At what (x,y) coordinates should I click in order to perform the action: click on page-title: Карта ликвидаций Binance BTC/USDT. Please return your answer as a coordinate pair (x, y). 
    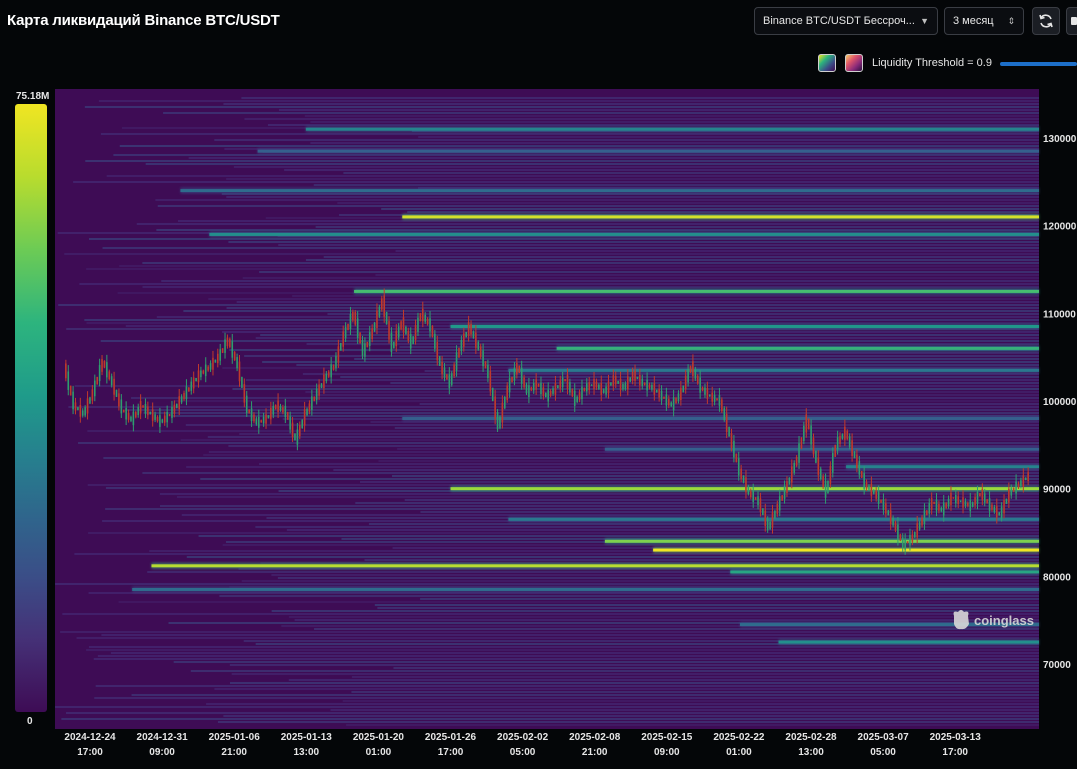
    Looking at the image, I should click on (143, 20).